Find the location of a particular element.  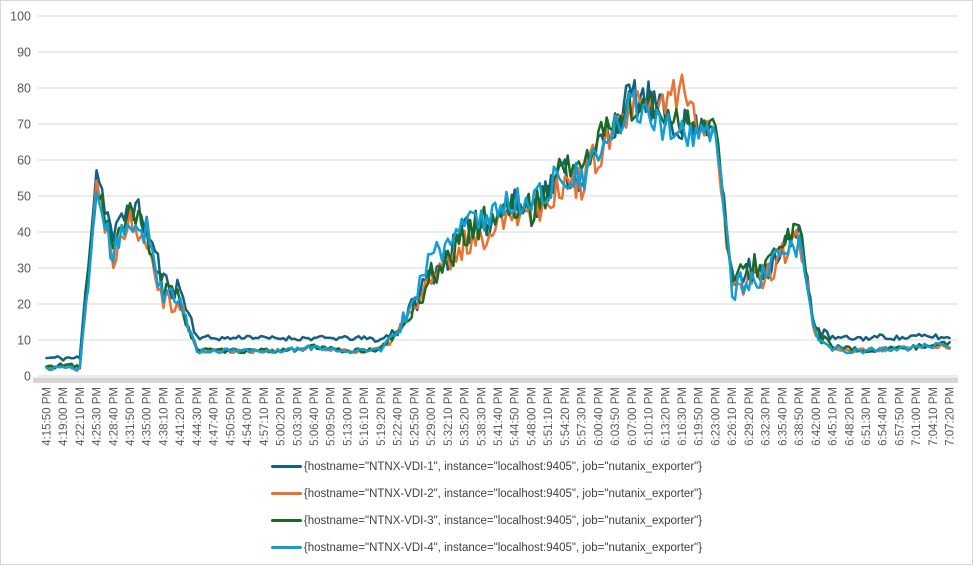

x-axis-tick-label: 5:57:30 PM is located at coordinates (583, 416).